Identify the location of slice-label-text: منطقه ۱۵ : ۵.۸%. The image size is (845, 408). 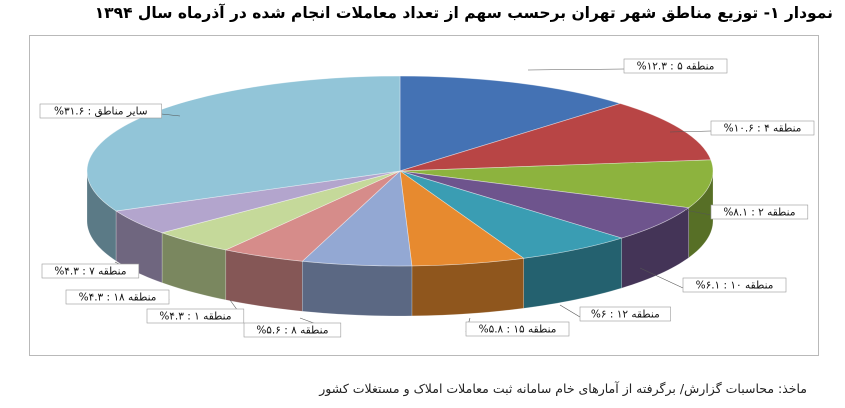
(518, 330).